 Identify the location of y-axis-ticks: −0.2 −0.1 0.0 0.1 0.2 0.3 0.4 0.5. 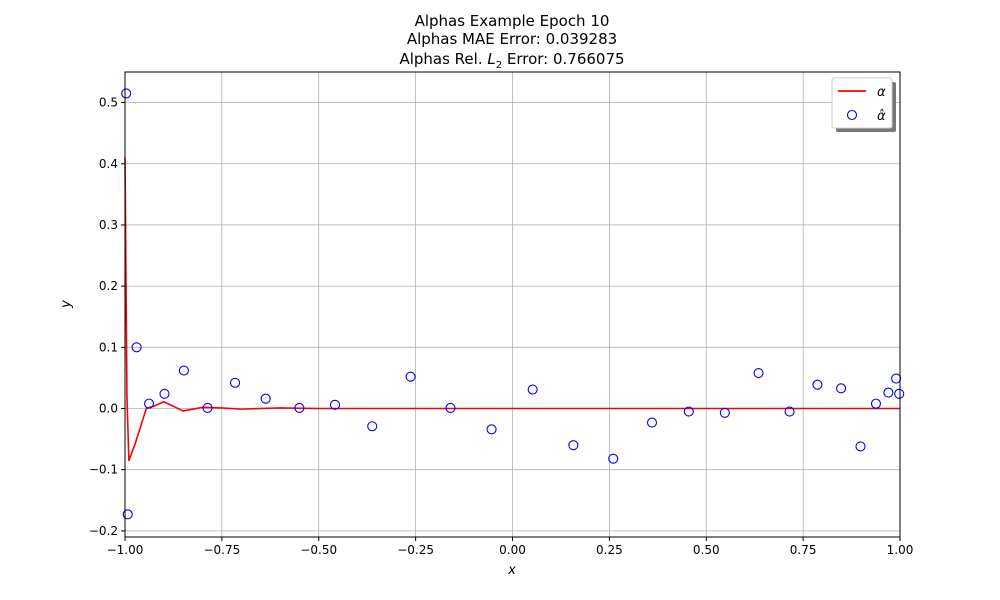
(107, 317).